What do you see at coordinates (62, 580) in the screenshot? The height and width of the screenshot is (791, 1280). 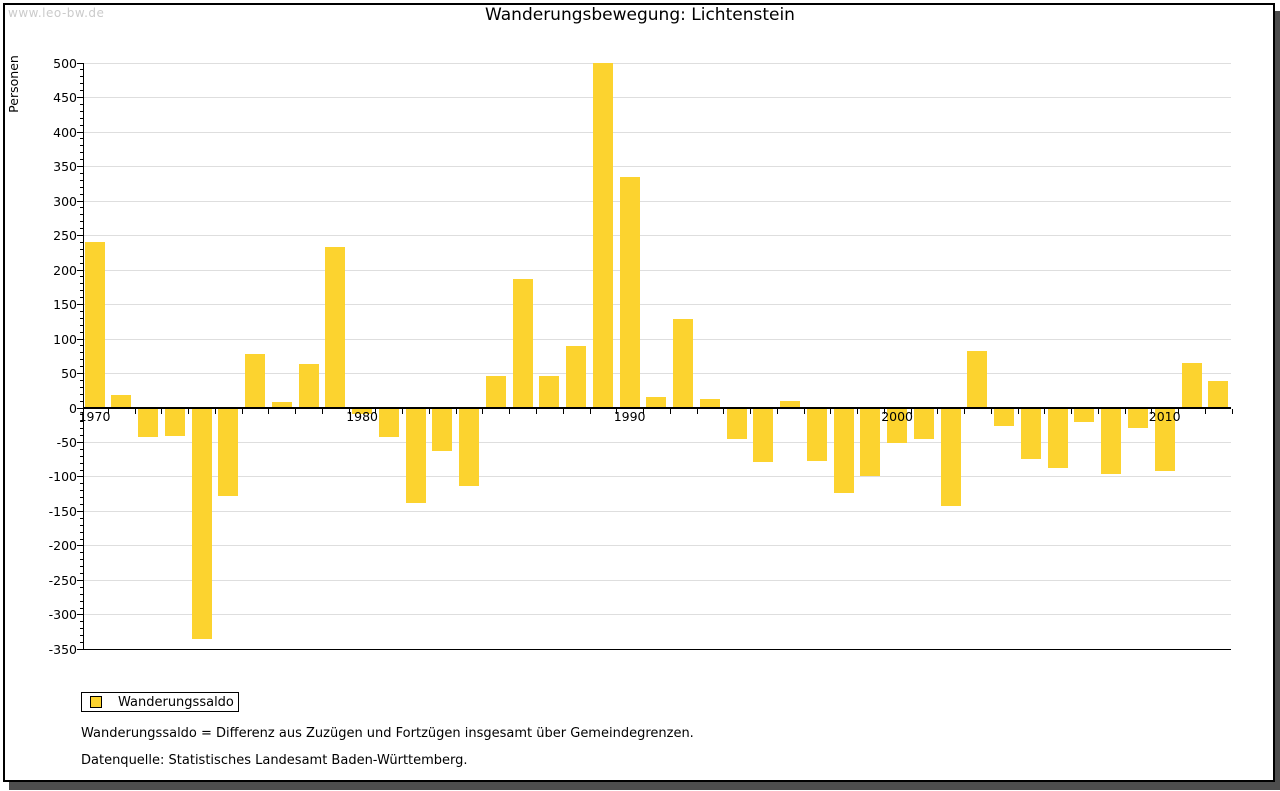 I see `y-tick-label: -250` at bounding box center [62, 580].